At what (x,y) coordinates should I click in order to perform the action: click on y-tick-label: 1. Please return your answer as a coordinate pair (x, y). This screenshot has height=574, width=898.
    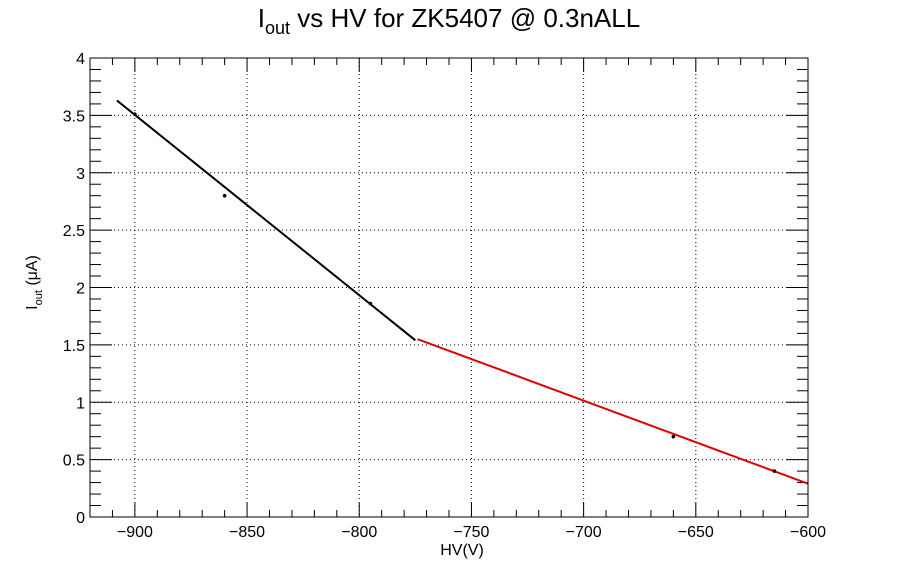
    Looking at the image, I should click on (80, 403).